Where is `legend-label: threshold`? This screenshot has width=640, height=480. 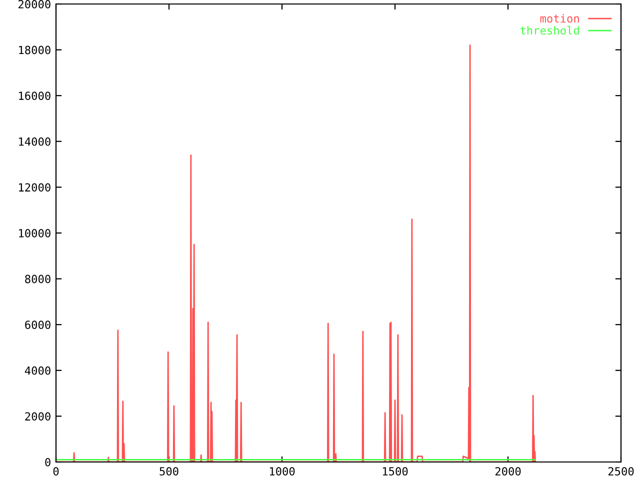
legend-label: threshold is located at coordinates (549, 30).